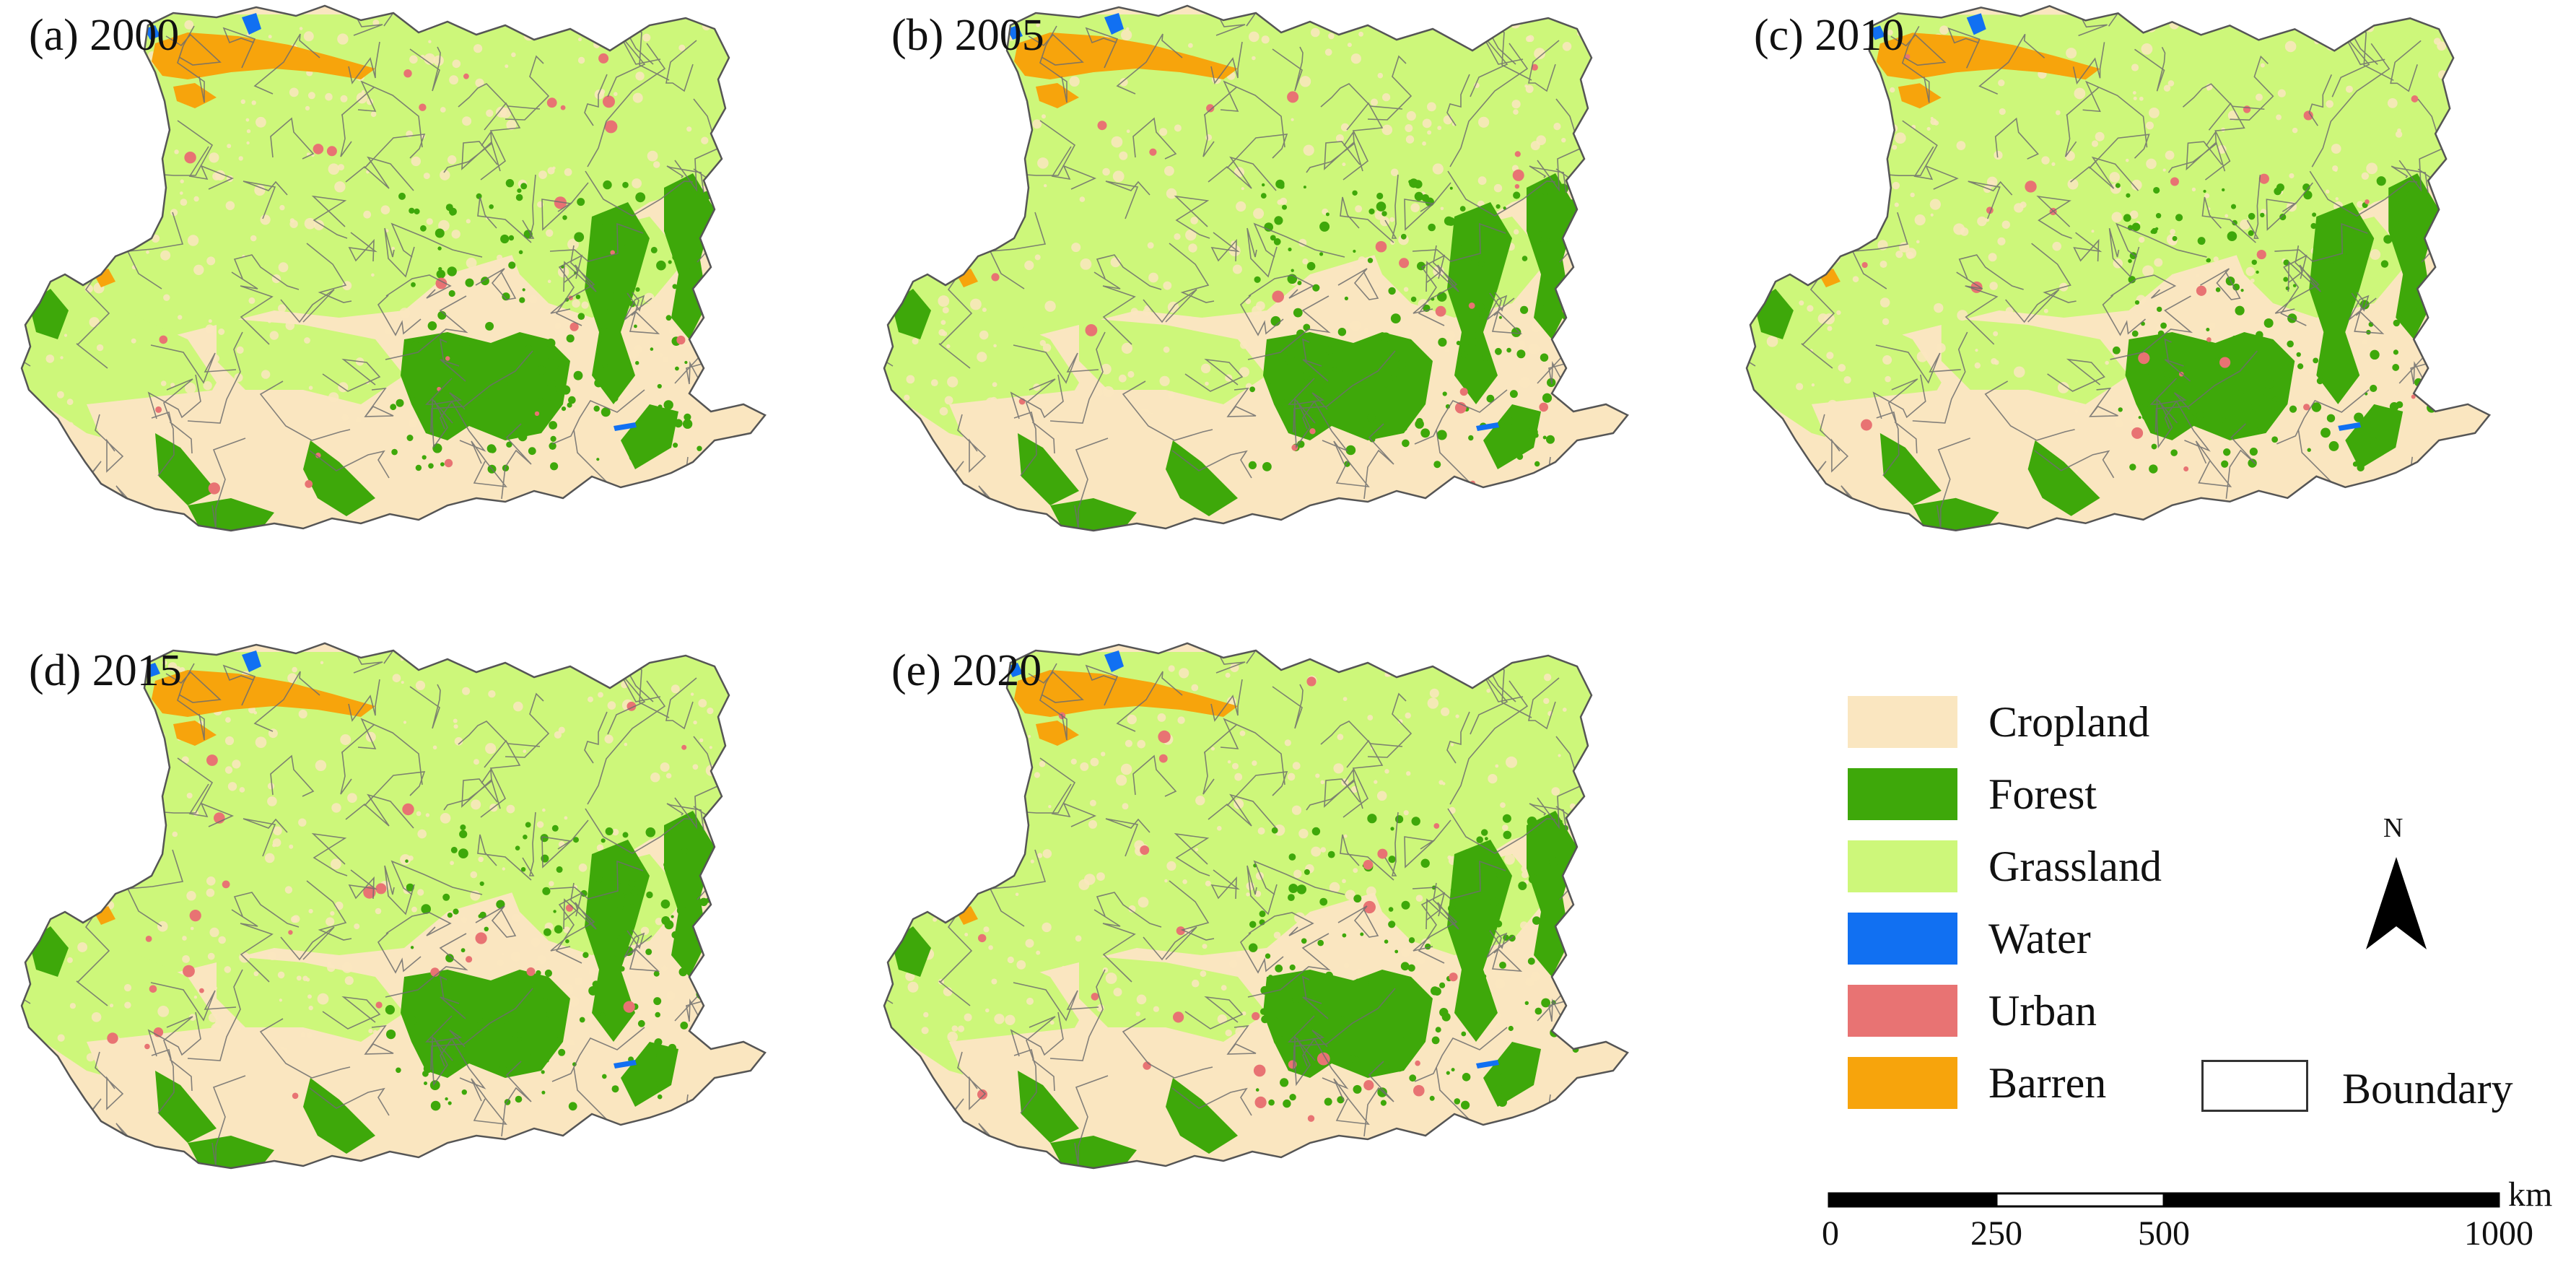  What do you see at coordinates (2396, 888) in the screenshot?
I see `north-arrow: N` at bounding box center [2396, 888].